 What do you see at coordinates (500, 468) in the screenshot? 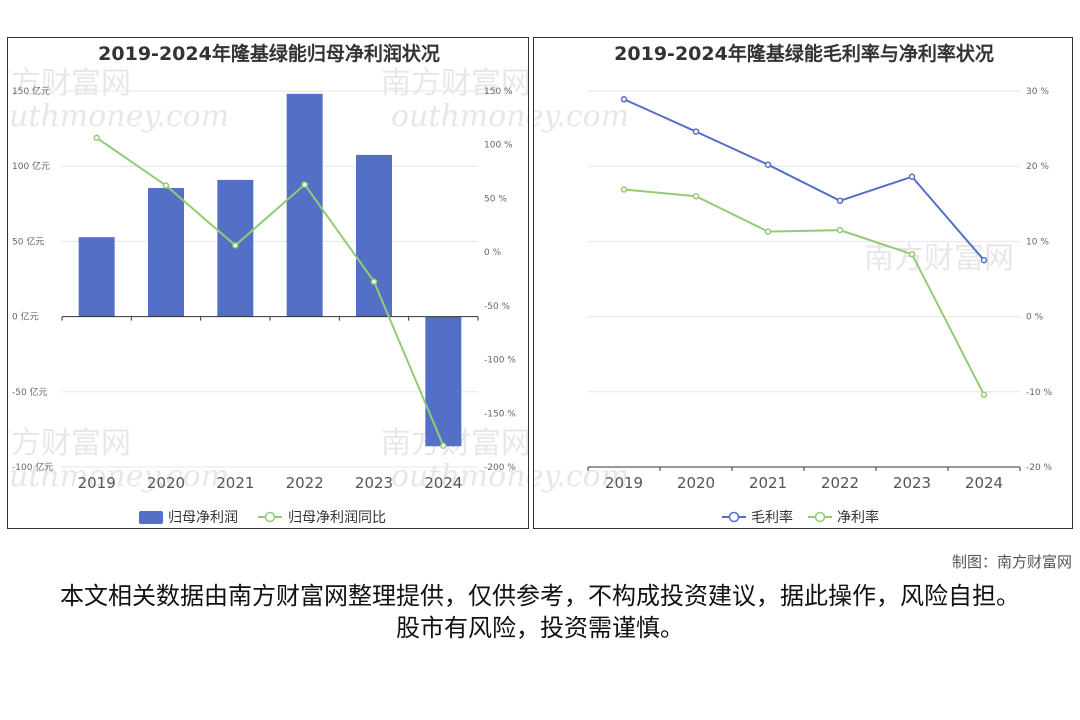
I see `y2-tick-label: -200 %` at bounding box center [500, 468].